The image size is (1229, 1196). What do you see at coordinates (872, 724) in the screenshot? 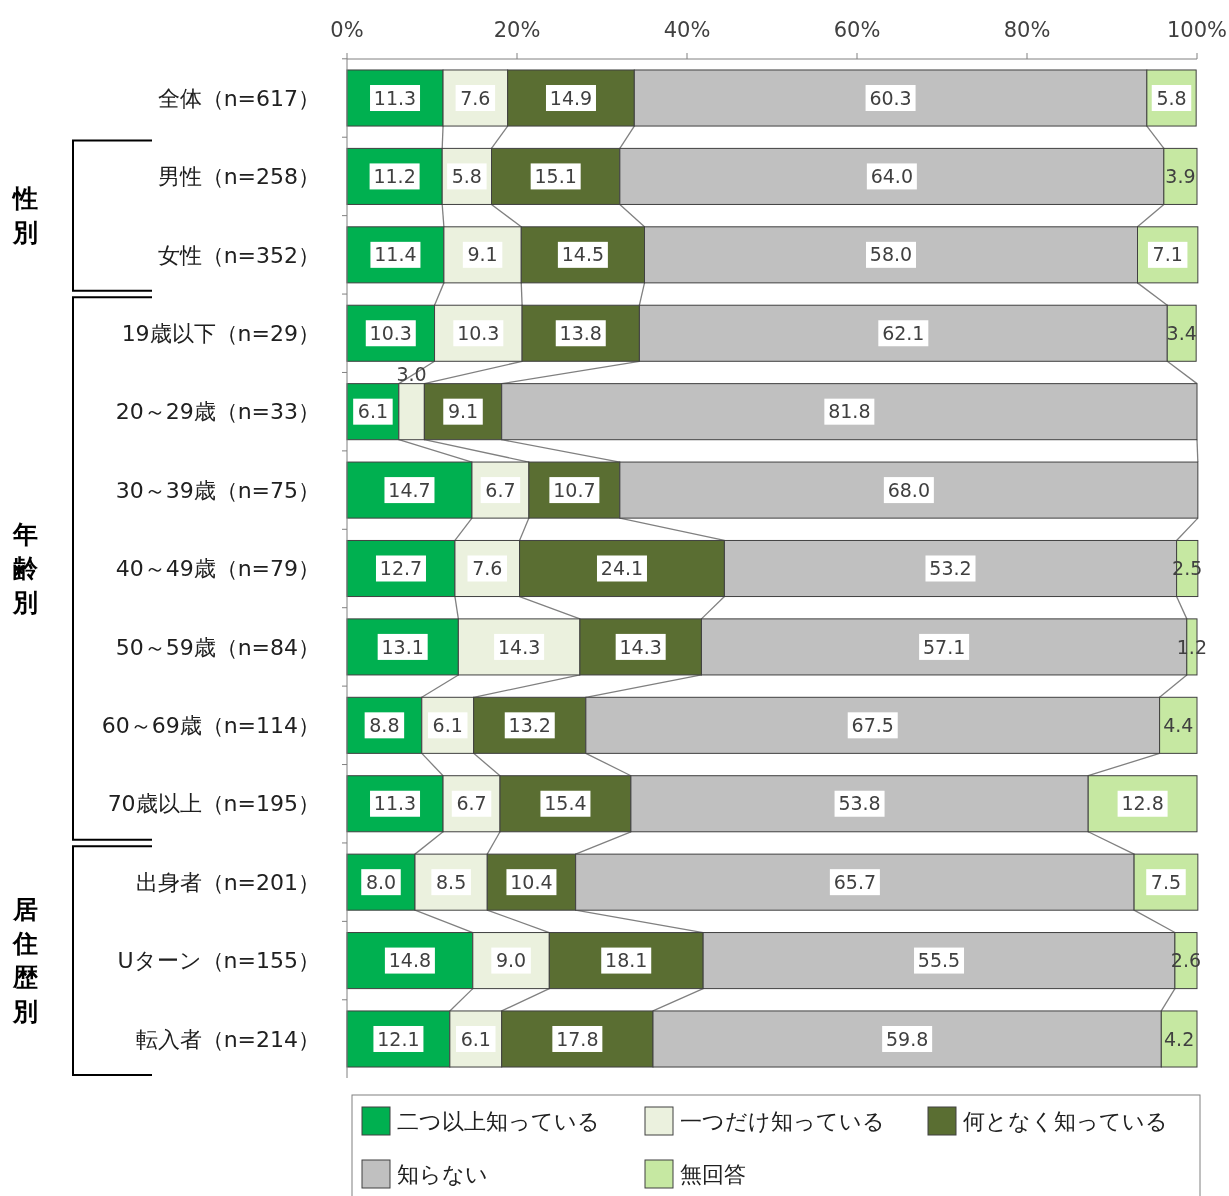
I see `data-label: 67.5` at bounding box center [872, 724].